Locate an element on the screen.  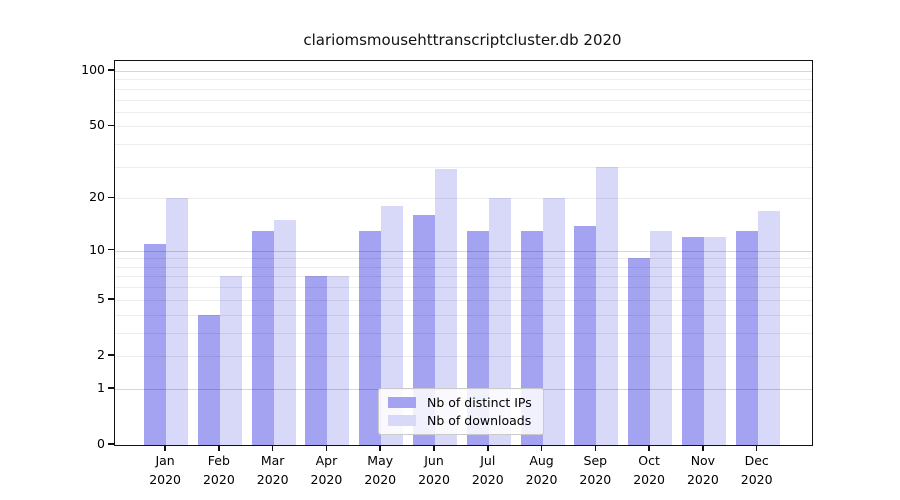
bar-ips-jan is located at coordinates (155, 344).